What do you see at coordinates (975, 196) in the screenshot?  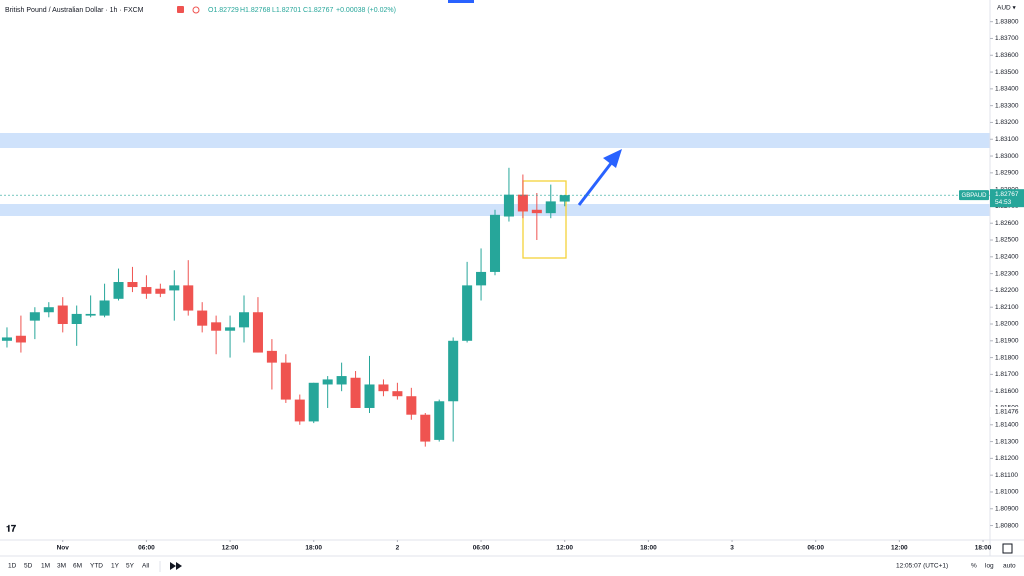 I see `symbol-label: GBPAUD` at bounding box center [975, 196].